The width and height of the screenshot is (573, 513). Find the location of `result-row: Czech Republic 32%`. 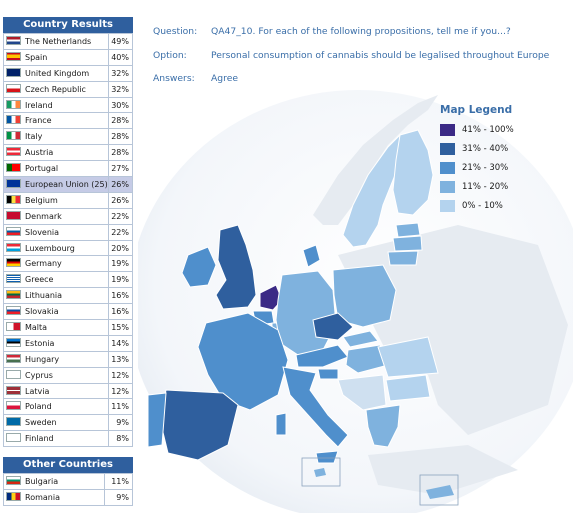

result-row: Czech Republic 32% is located at coordinates (68, 89).